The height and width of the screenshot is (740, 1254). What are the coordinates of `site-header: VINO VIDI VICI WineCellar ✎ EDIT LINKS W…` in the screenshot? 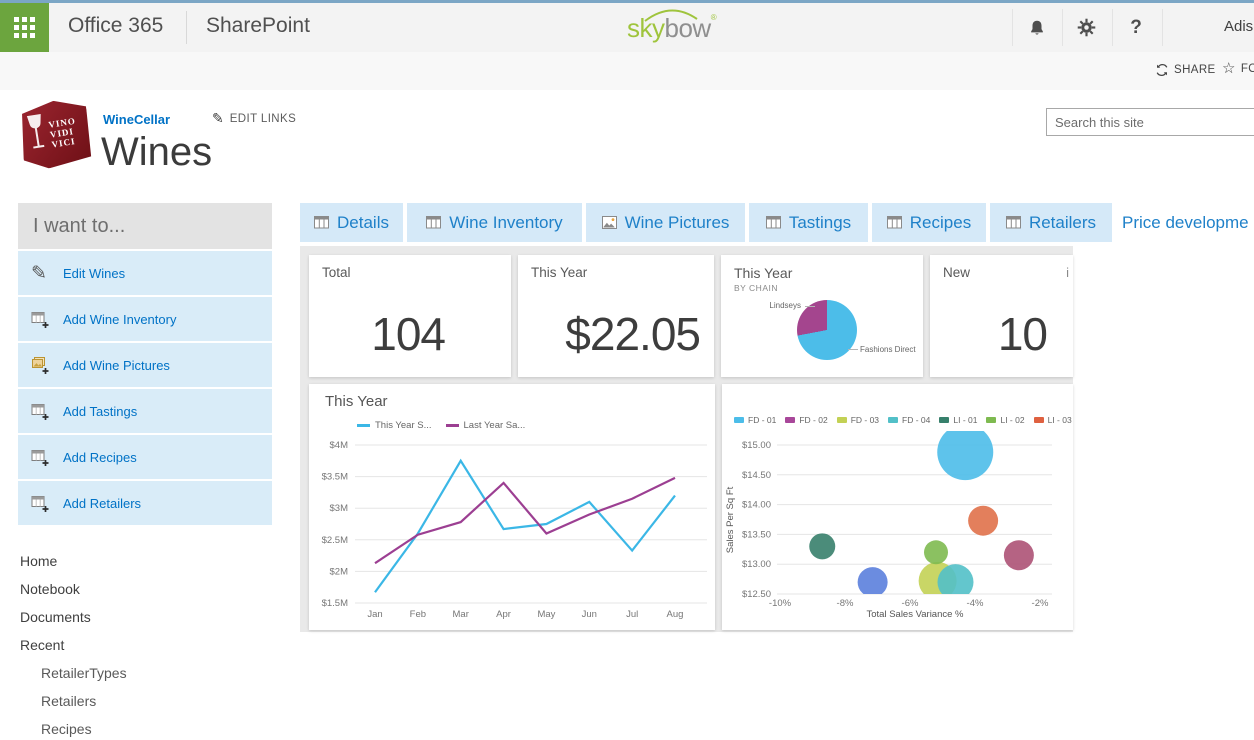 It's located at (627, 143).